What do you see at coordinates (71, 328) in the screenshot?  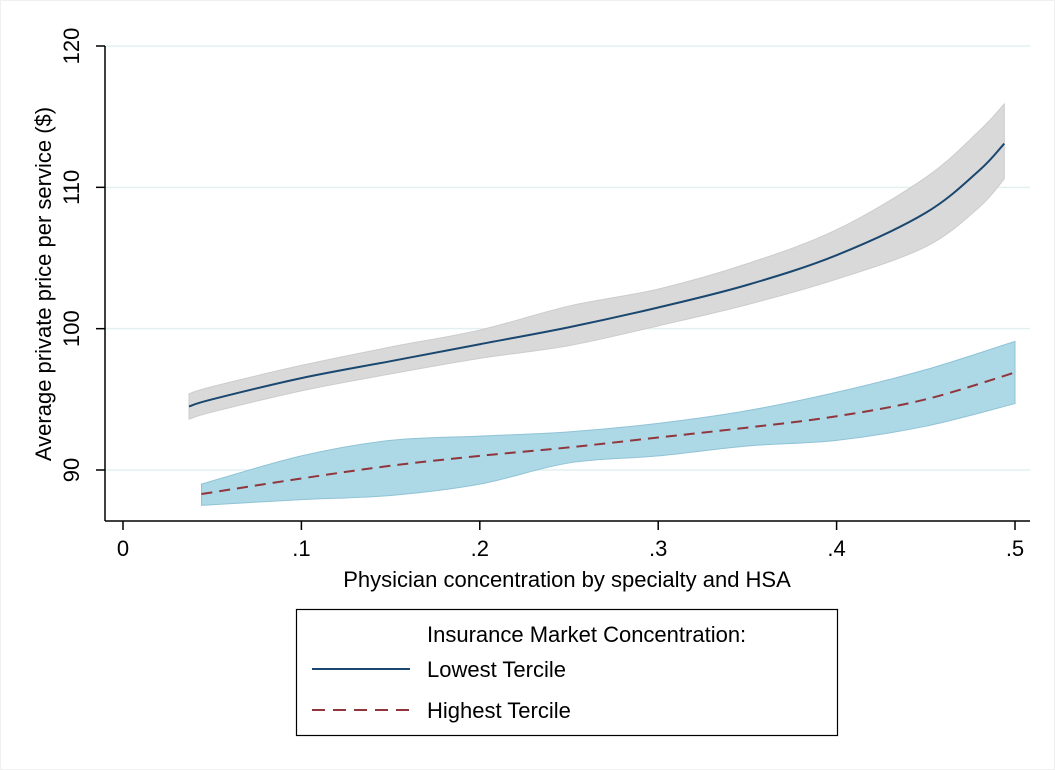 I see `y-tick-label: 100` at bounding box center [71, 328].